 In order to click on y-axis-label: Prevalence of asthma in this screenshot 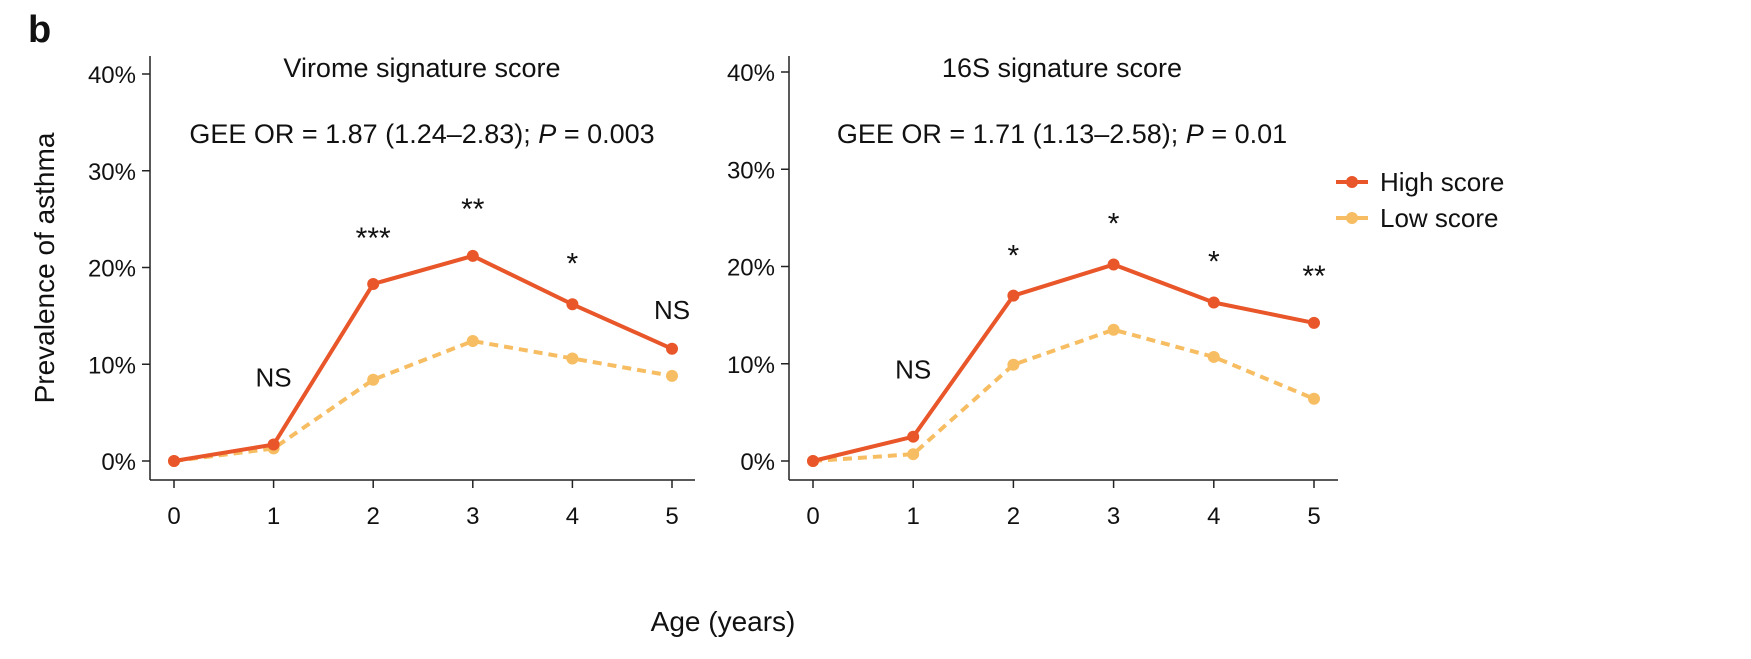, I will do `click(44, 267)`.